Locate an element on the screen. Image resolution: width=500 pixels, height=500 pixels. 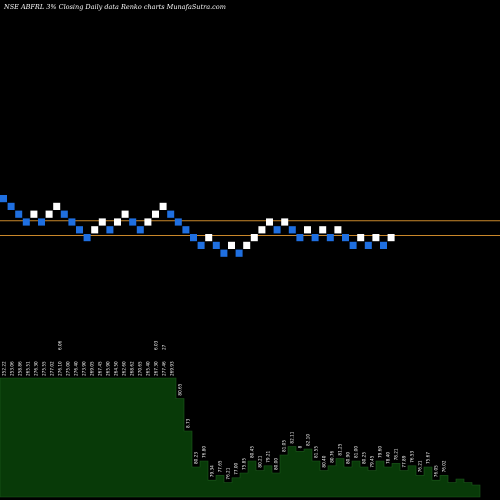
volume-label: 80.21 is located at coordinates (260, 461).